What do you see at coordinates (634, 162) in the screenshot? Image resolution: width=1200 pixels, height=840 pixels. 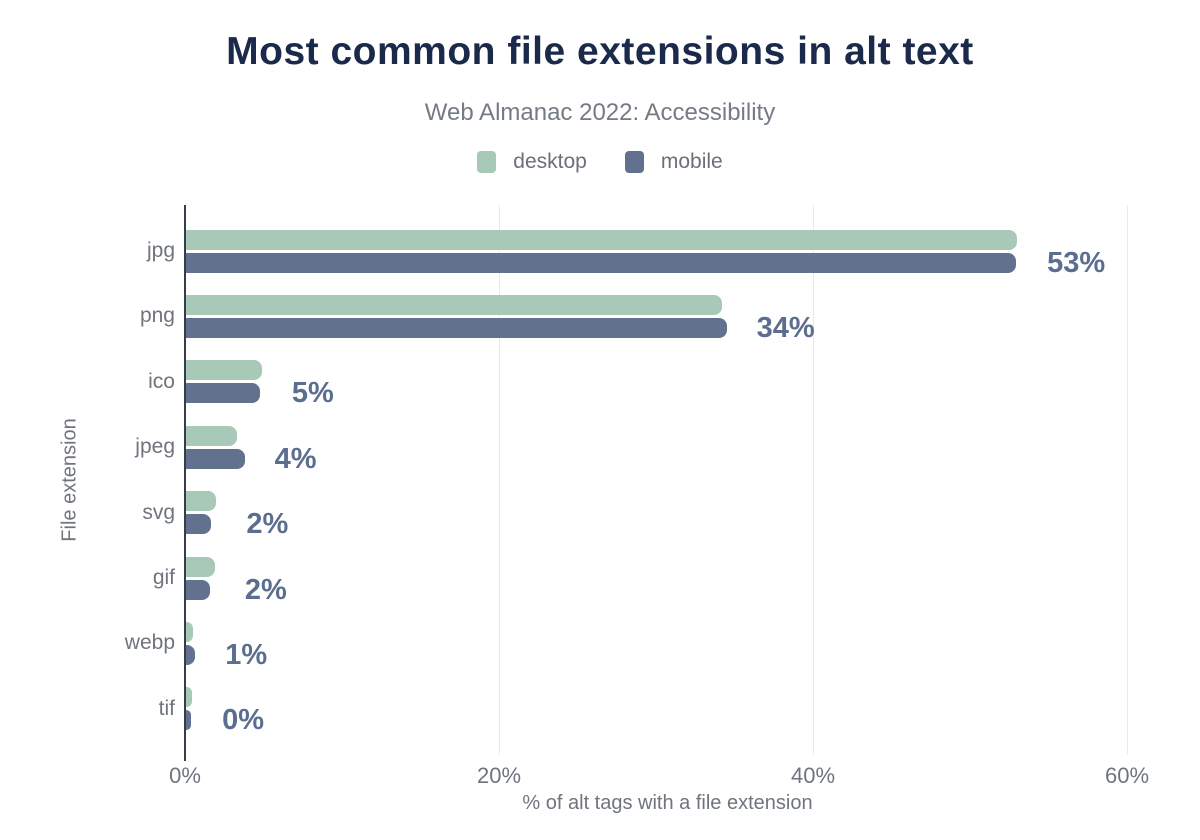 I see `mobile-swatch-icon` at bounding box center [634, 162].